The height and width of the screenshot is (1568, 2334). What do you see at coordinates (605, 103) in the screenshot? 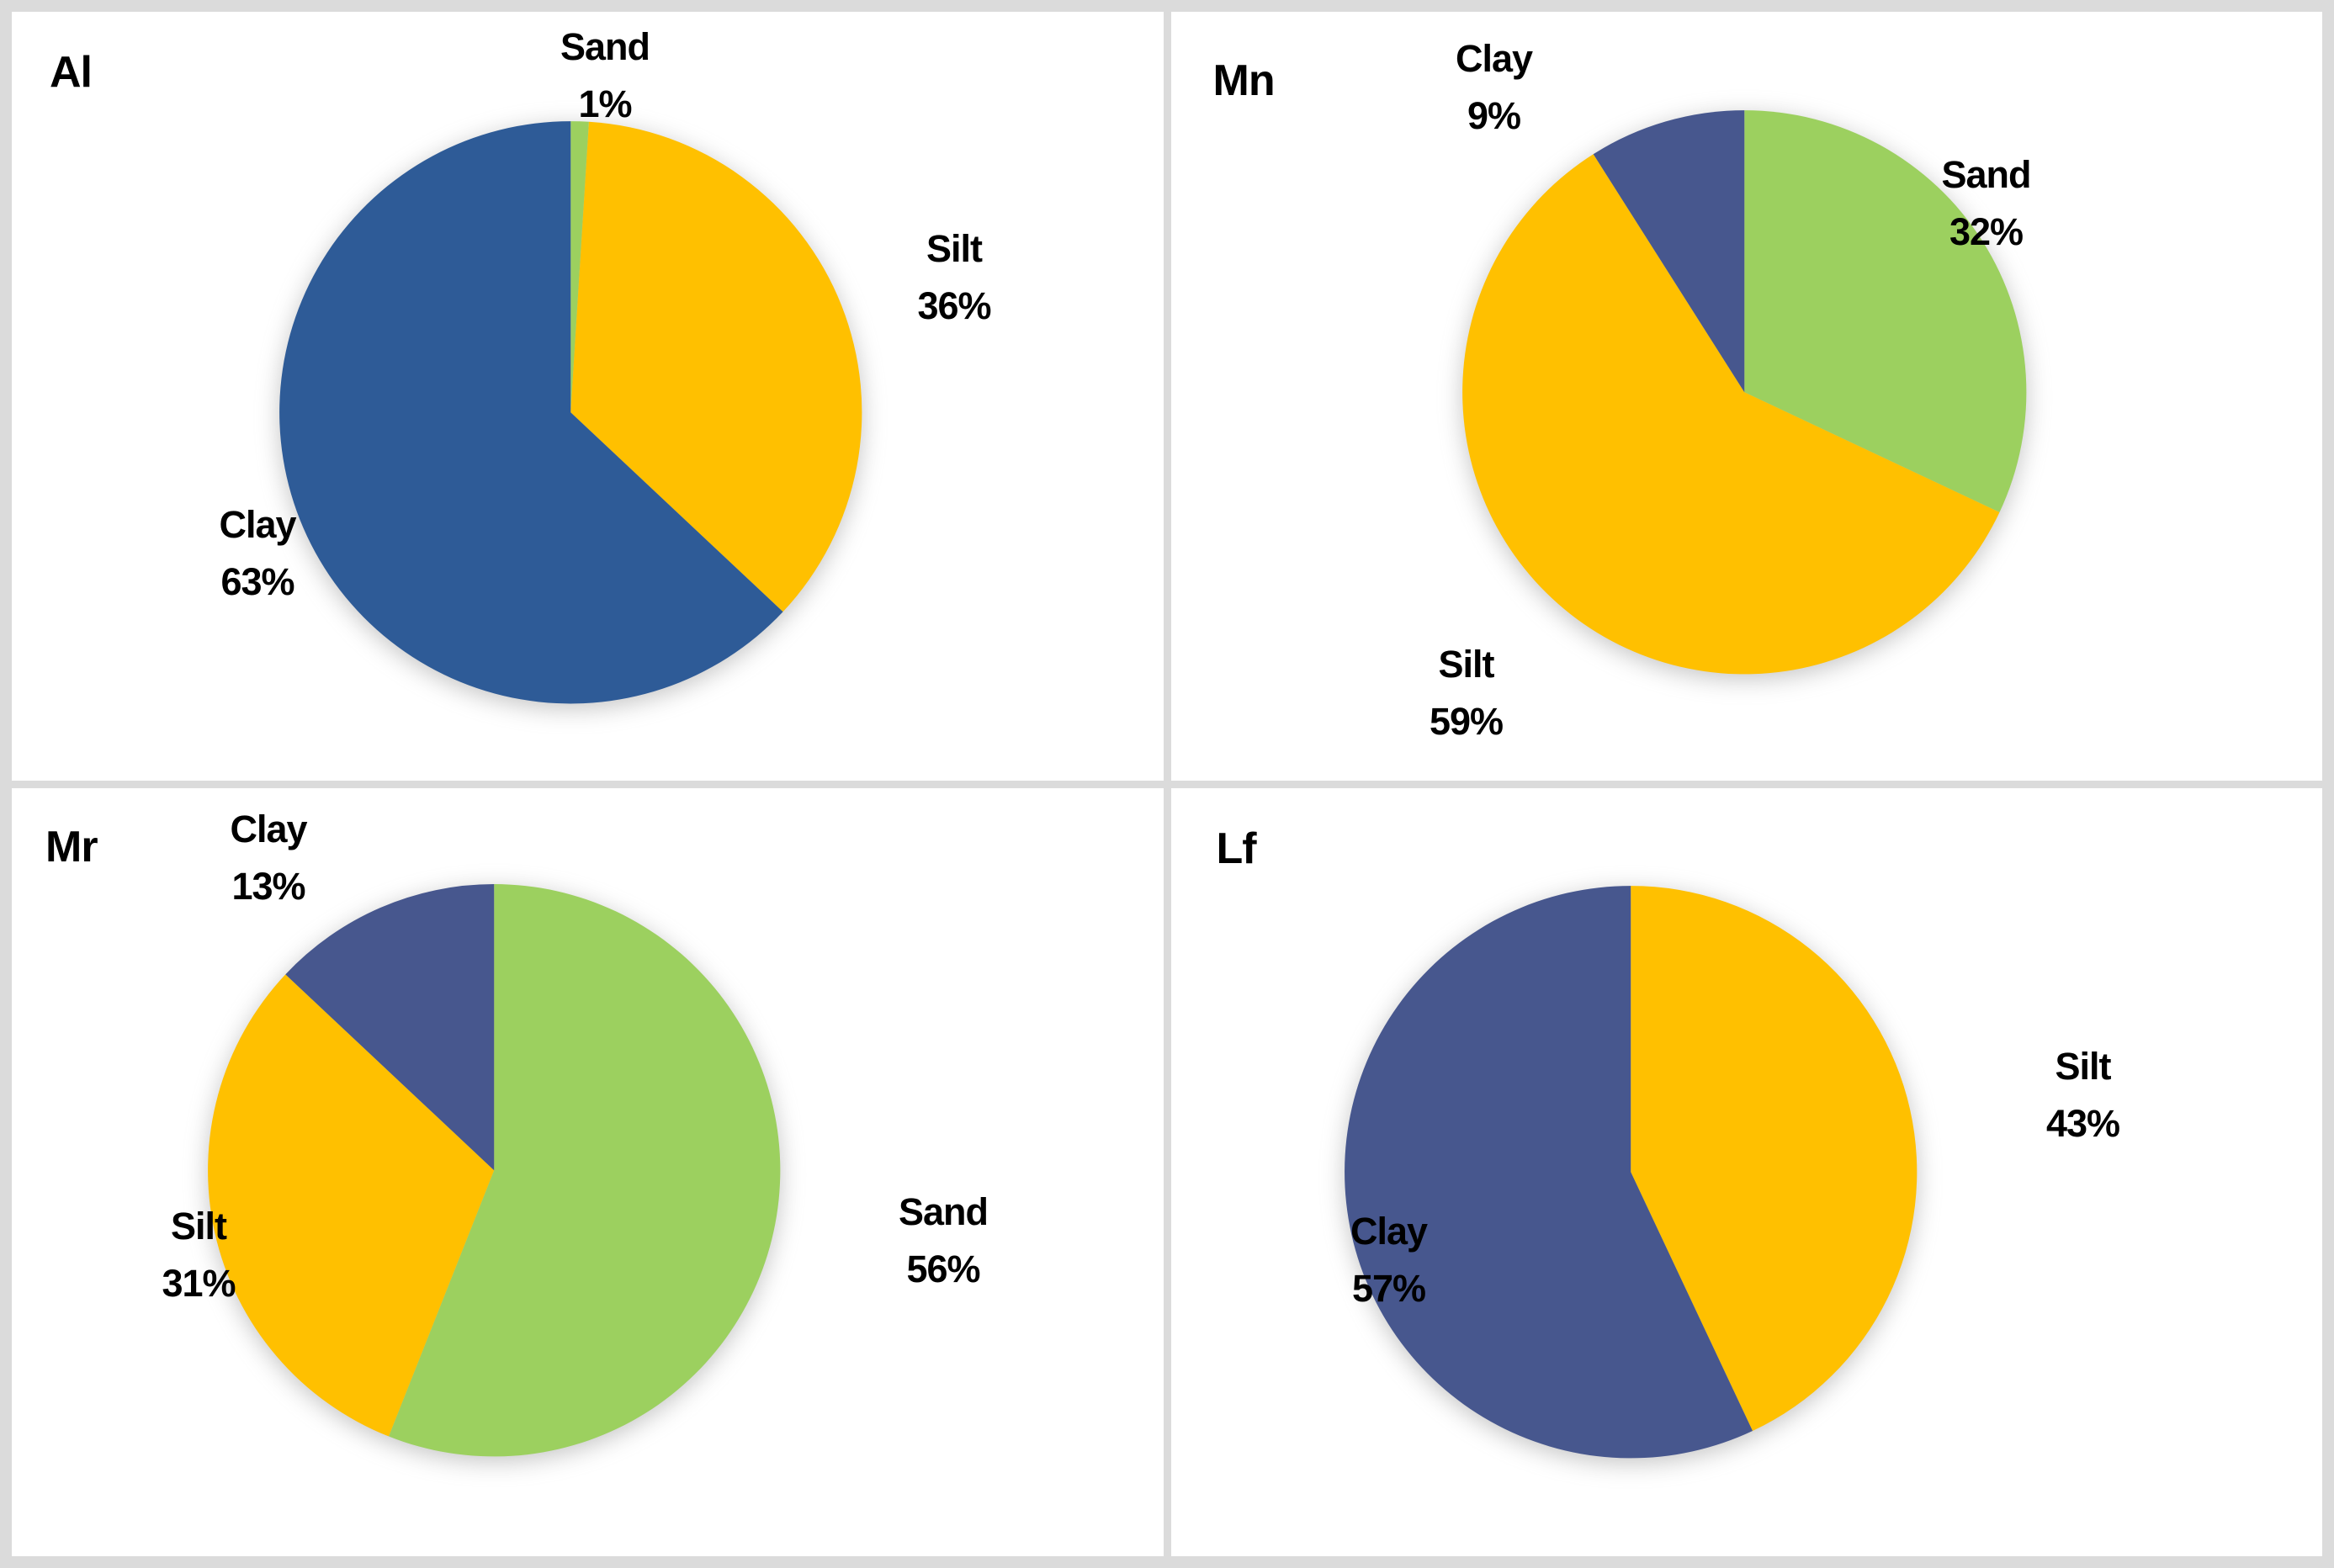
I see `slice-percent-text: 1%` at bounding box center [605, 103].